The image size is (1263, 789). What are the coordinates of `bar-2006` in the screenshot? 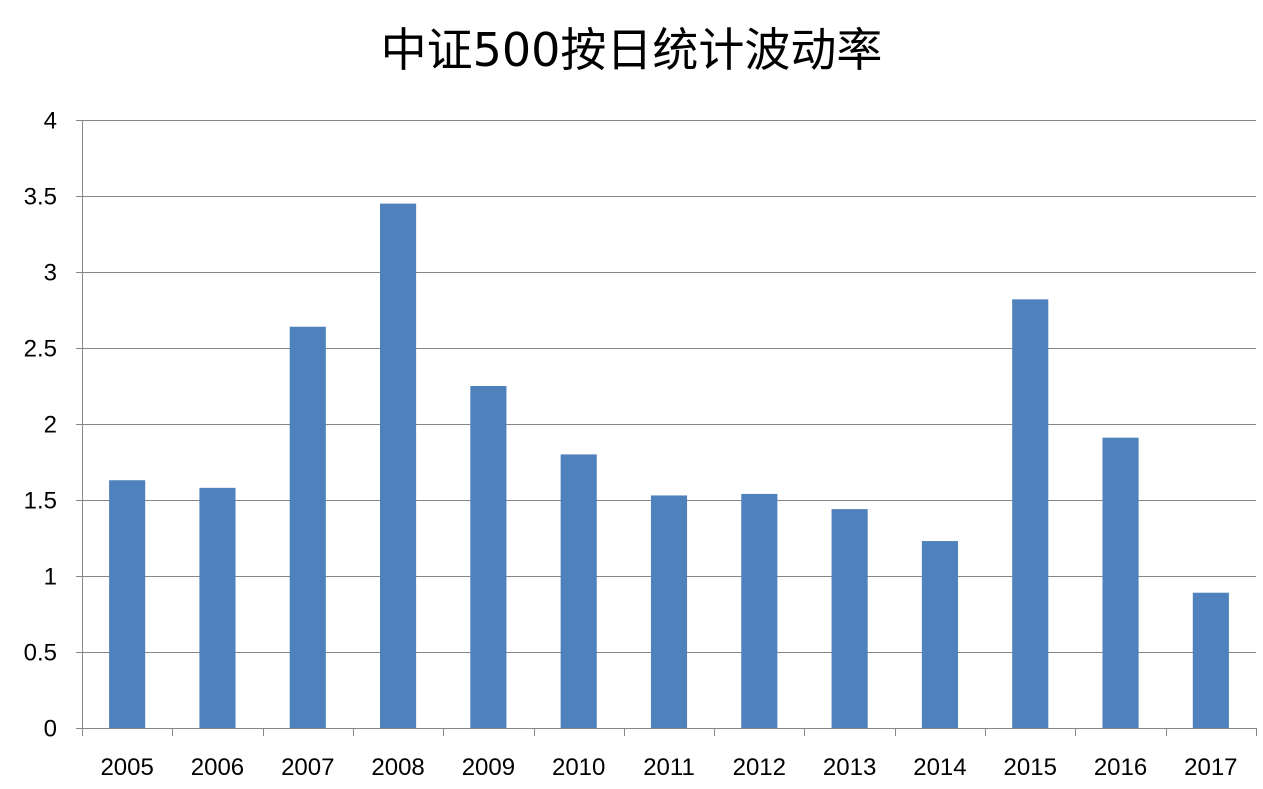 It's located at (217, 607).